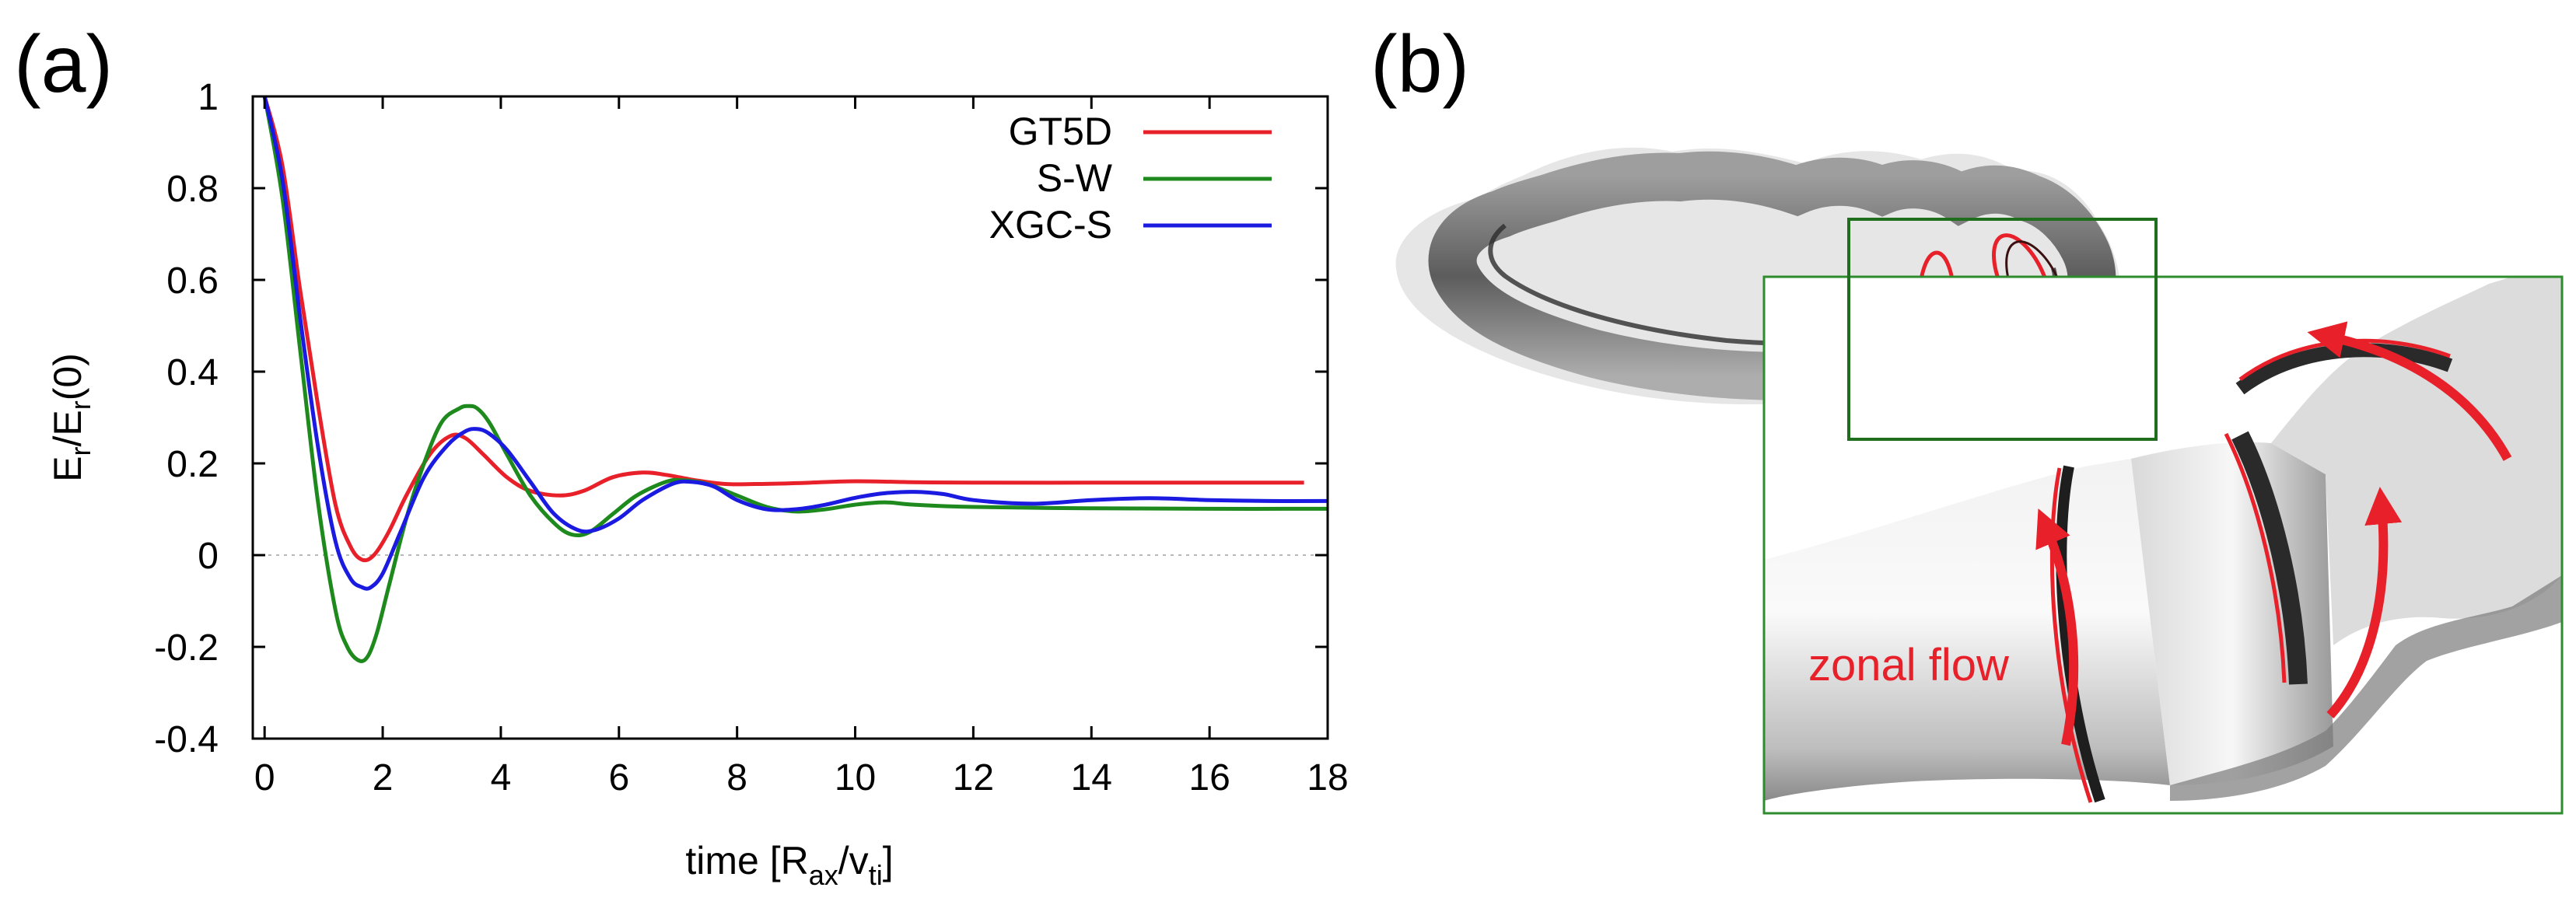  Describe the element at coordinates (265, 777) in the screenshot. I see `x-tick-label-0: 0` at that location.